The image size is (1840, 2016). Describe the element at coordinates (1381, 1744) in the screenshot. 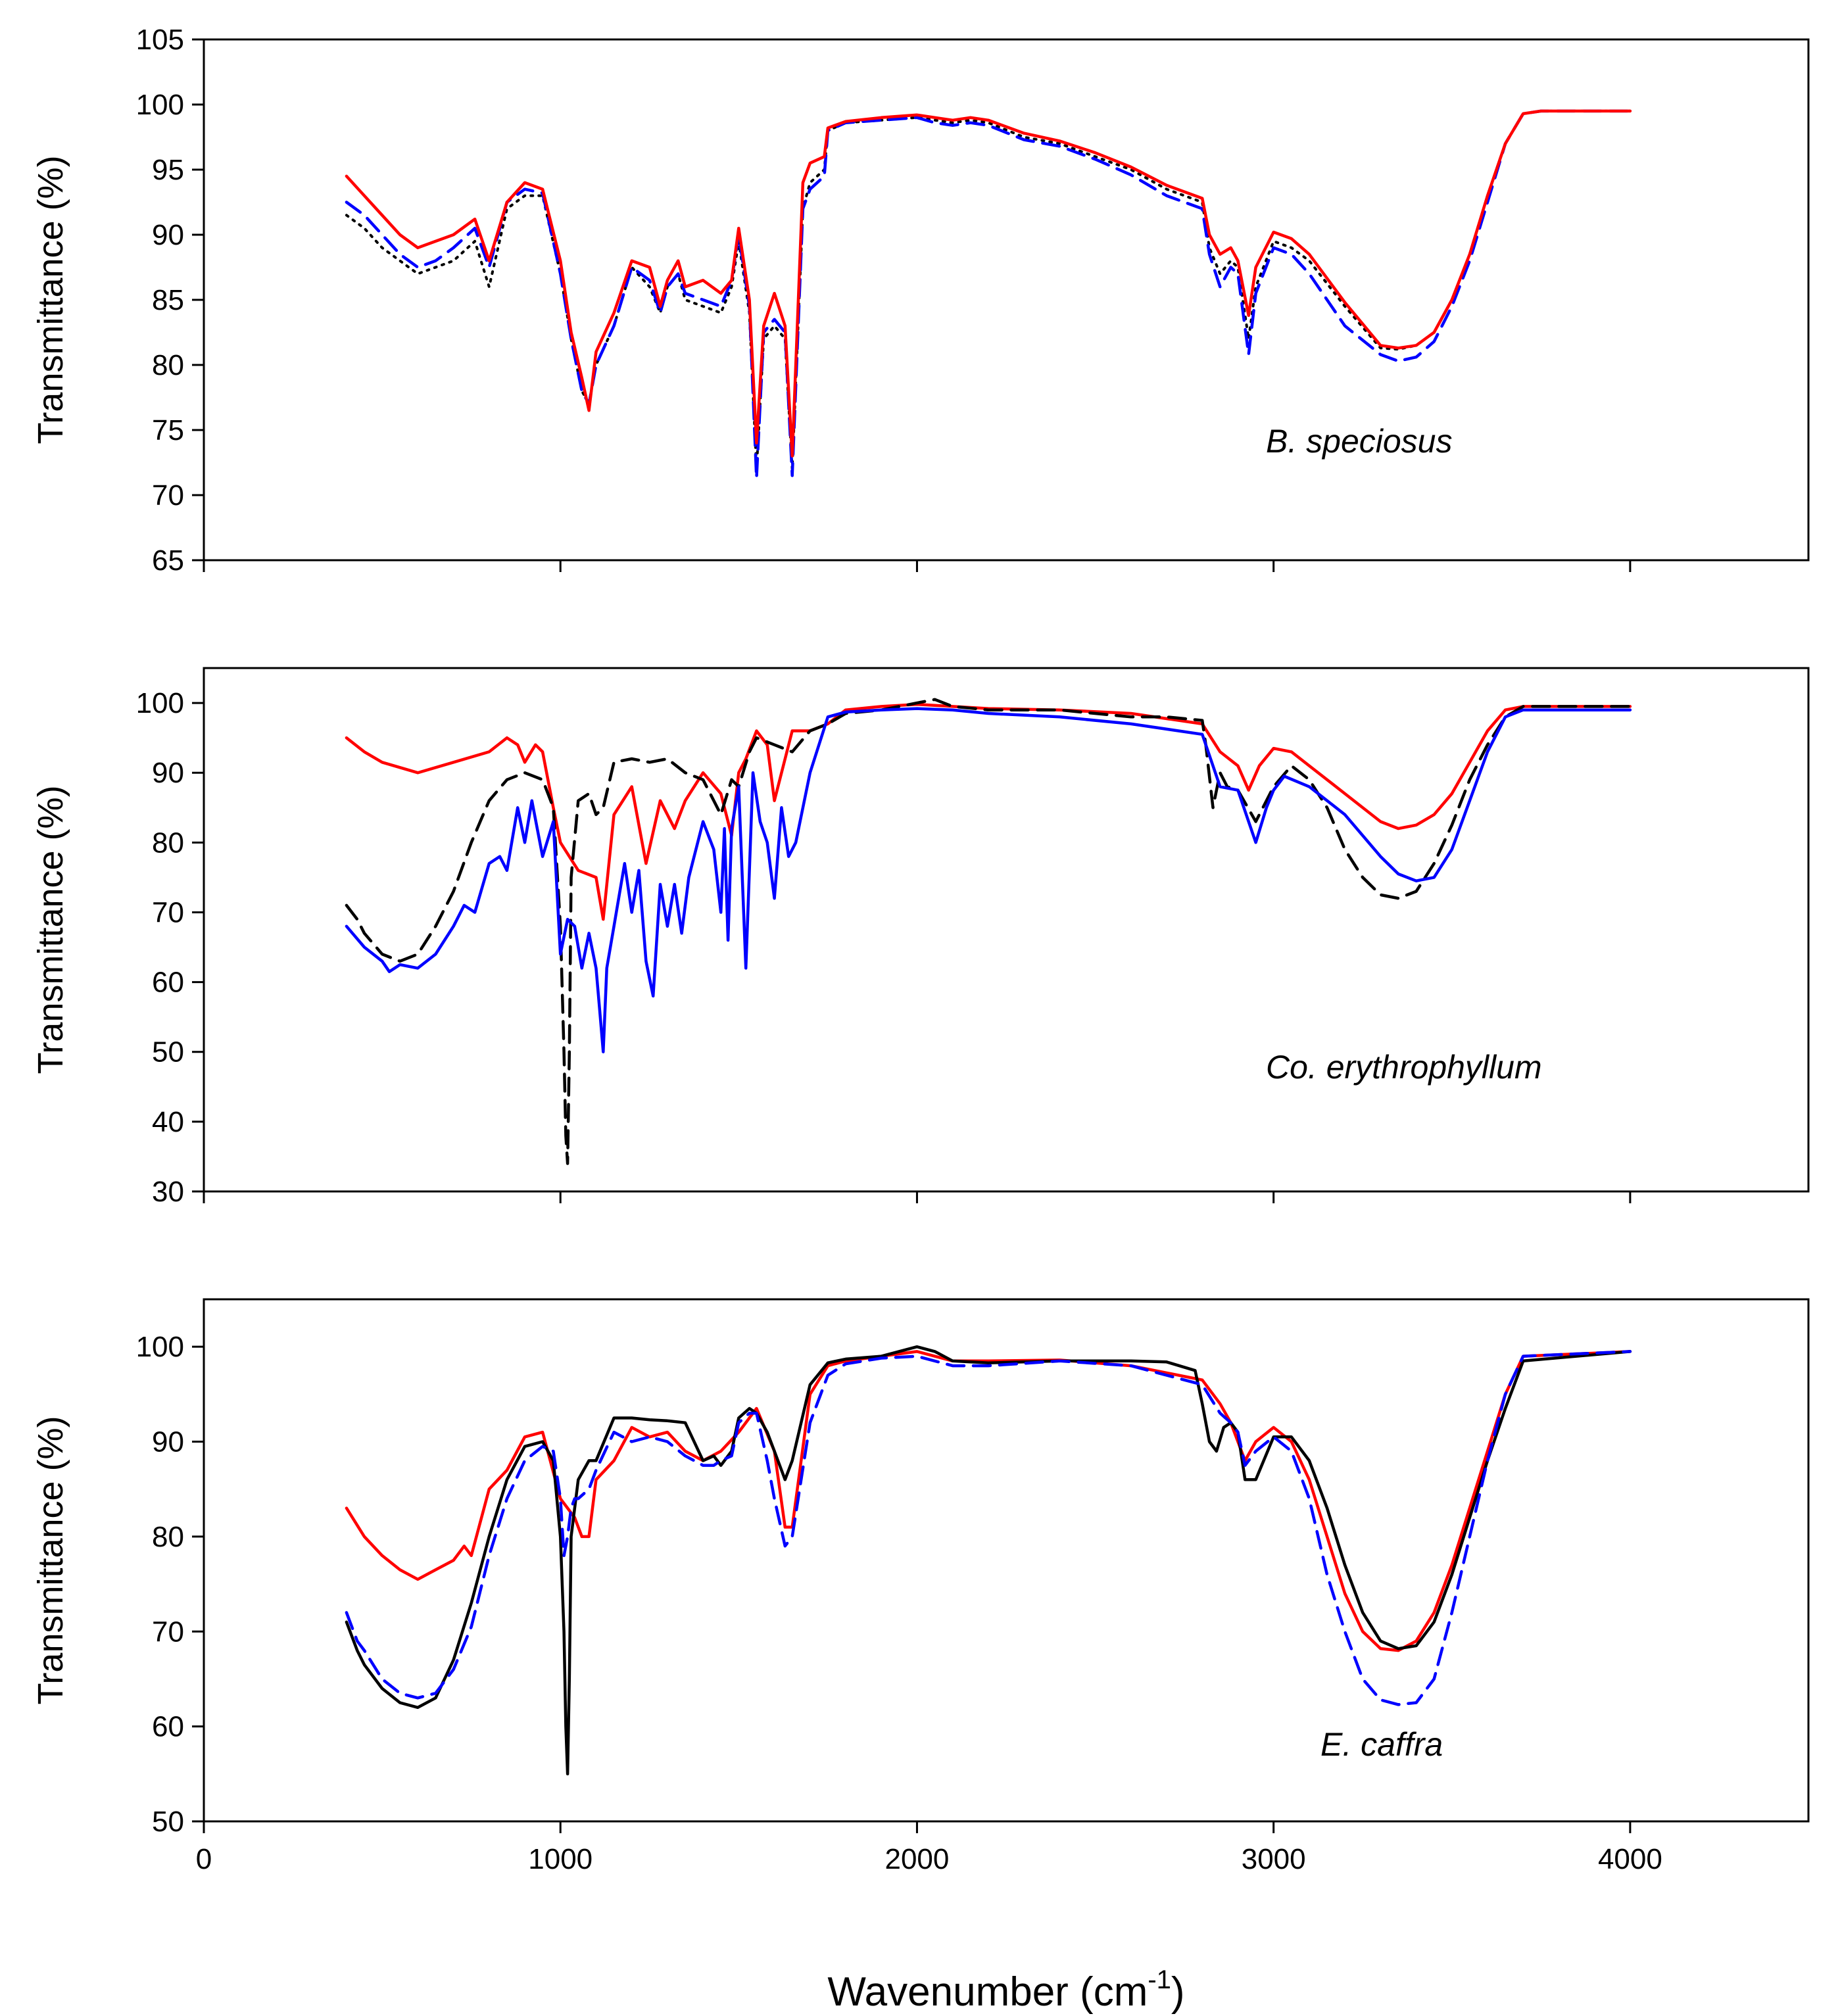

I see `species-annotation: E. caffra` at that location.